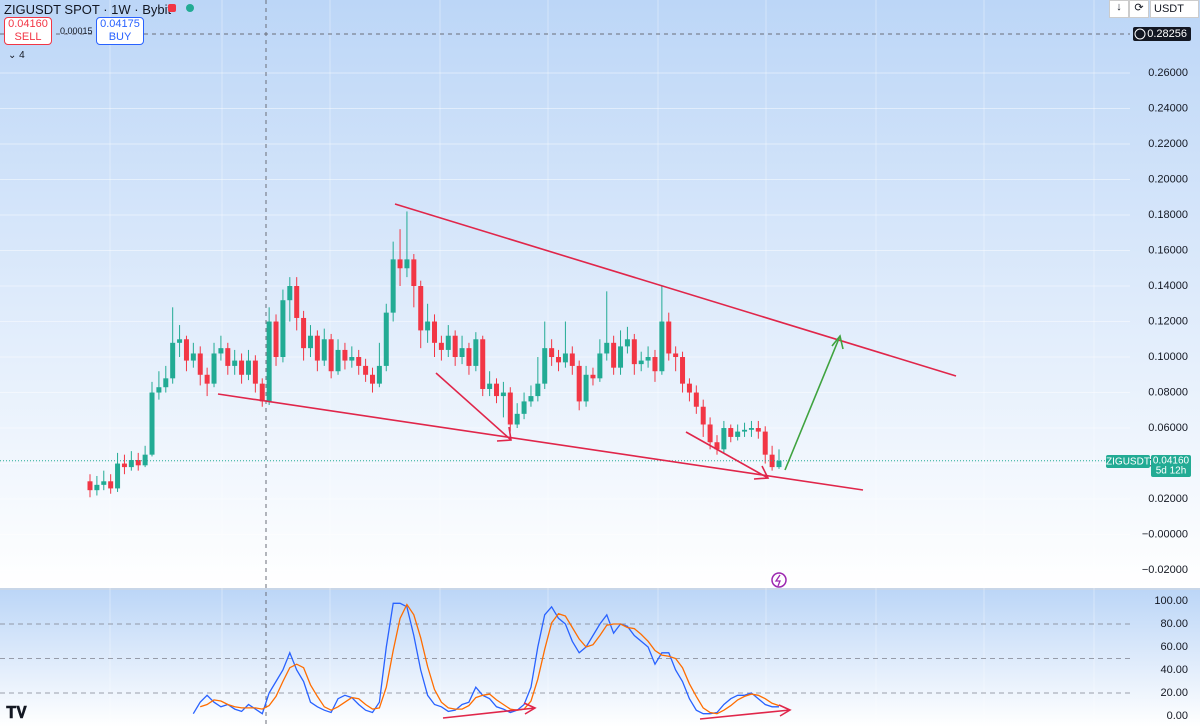  I want to click on y-tick-label: 80.00, so click(1174, 624).